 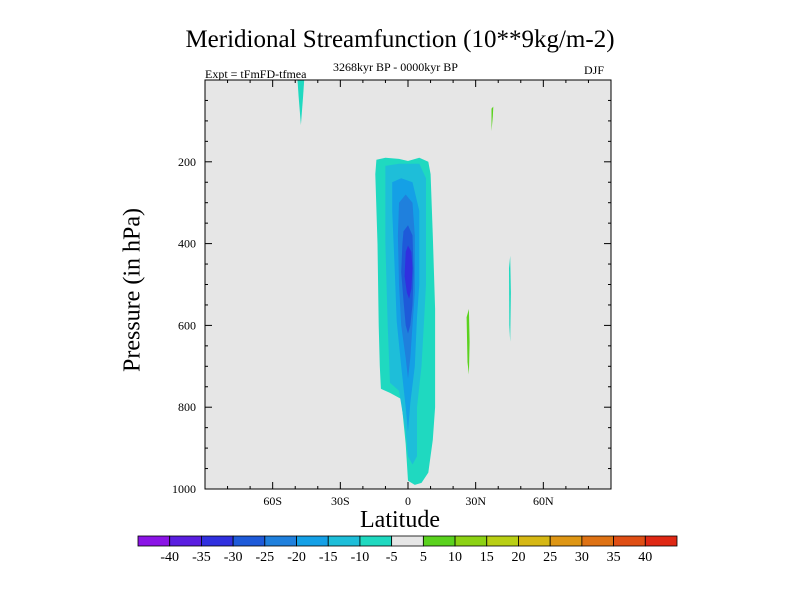 What do you see at coordinates (187, 407) in the screenshot?
I see `y-tick-label: 800` at bounding box center [187, 407].